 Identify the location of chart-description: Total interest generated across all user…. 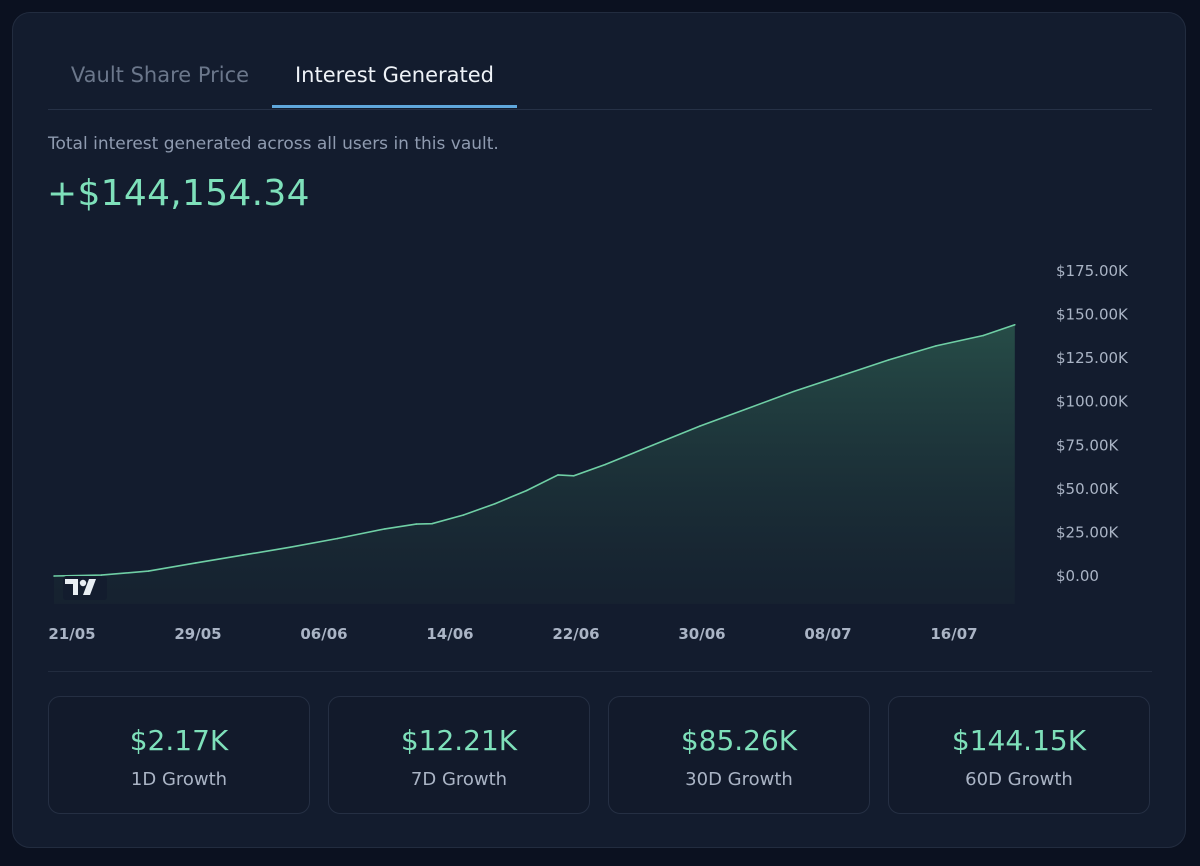
(273, 144).